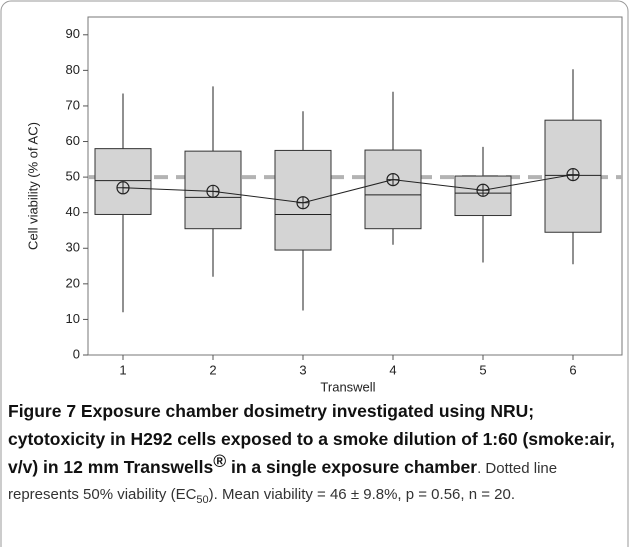 The image size is (630, 547). I want to click on y-tick-label: 20, so click(73, 282).